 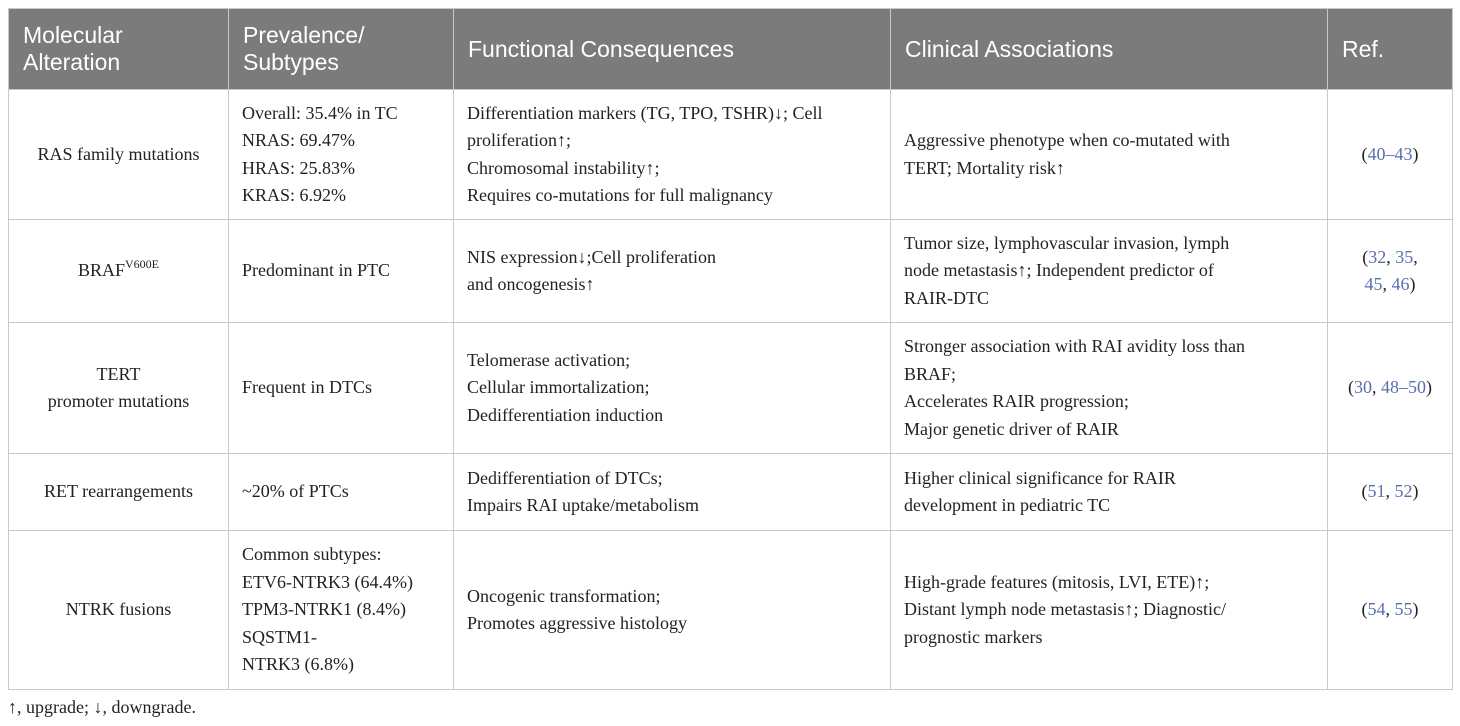 I want to click on cell-line: and oncogenesis↑, so click(x=531, y=284).